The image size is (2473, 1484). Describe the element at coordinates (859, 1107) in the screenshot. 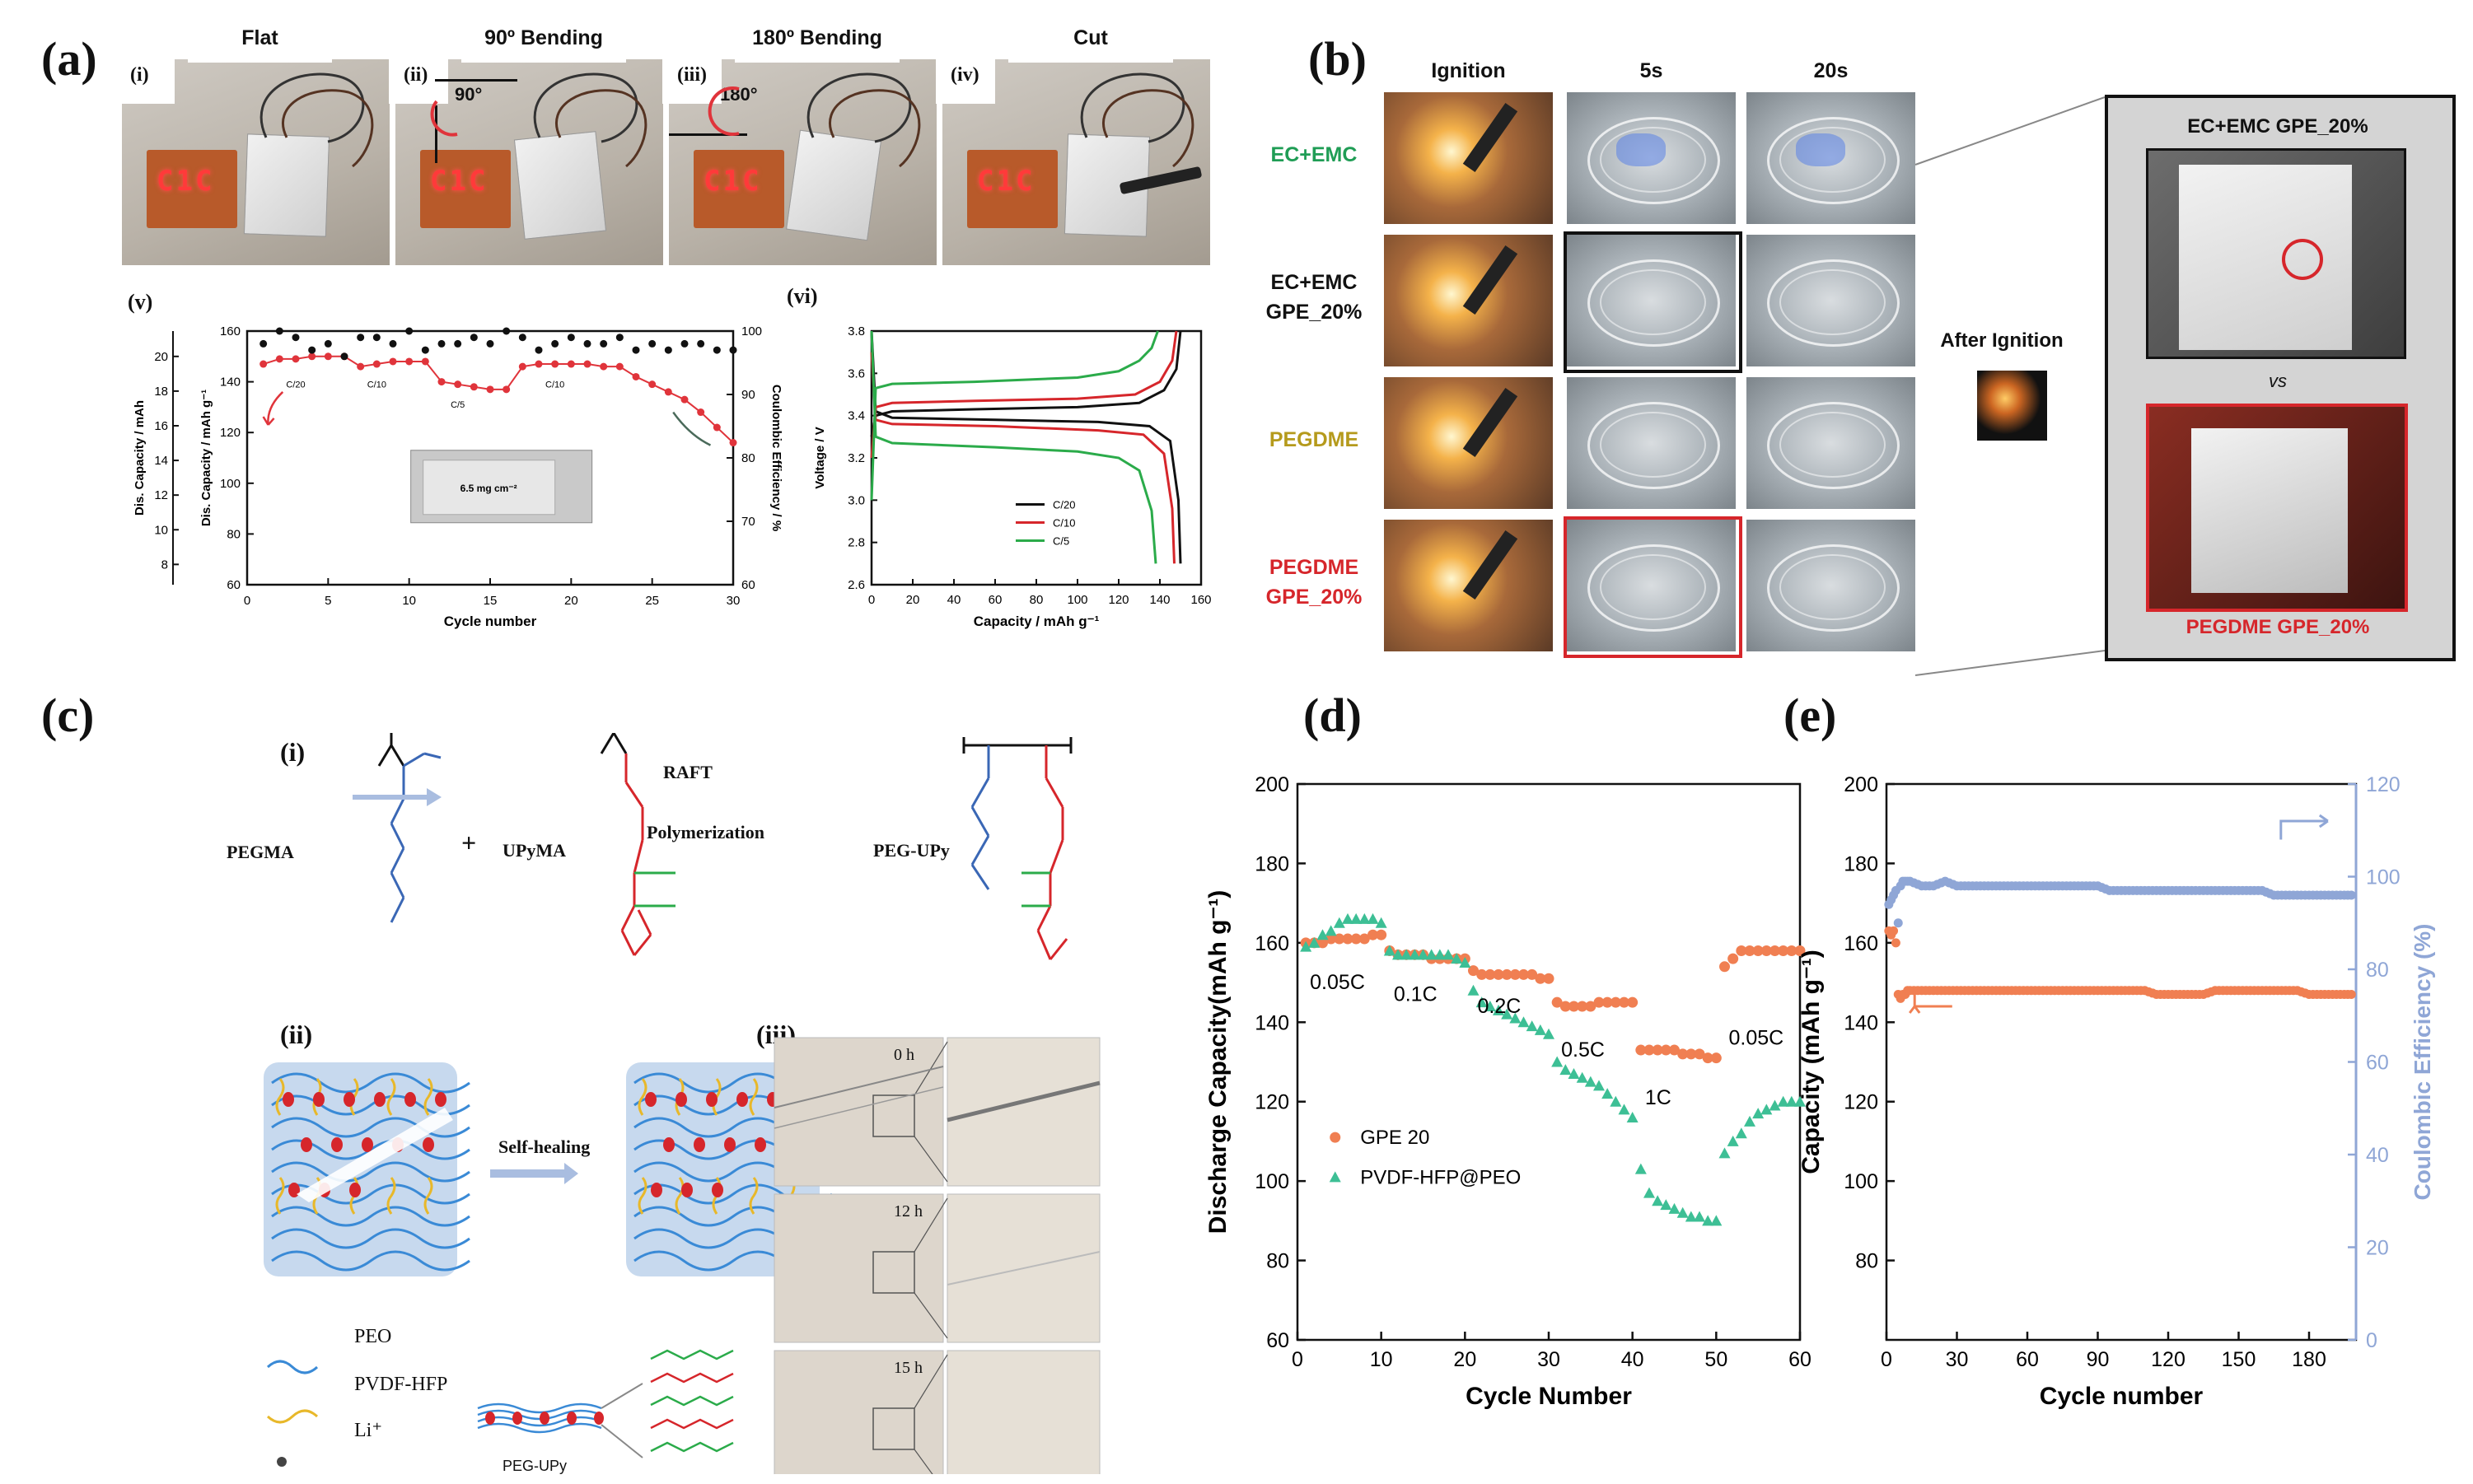

I see `scratch` at that location.